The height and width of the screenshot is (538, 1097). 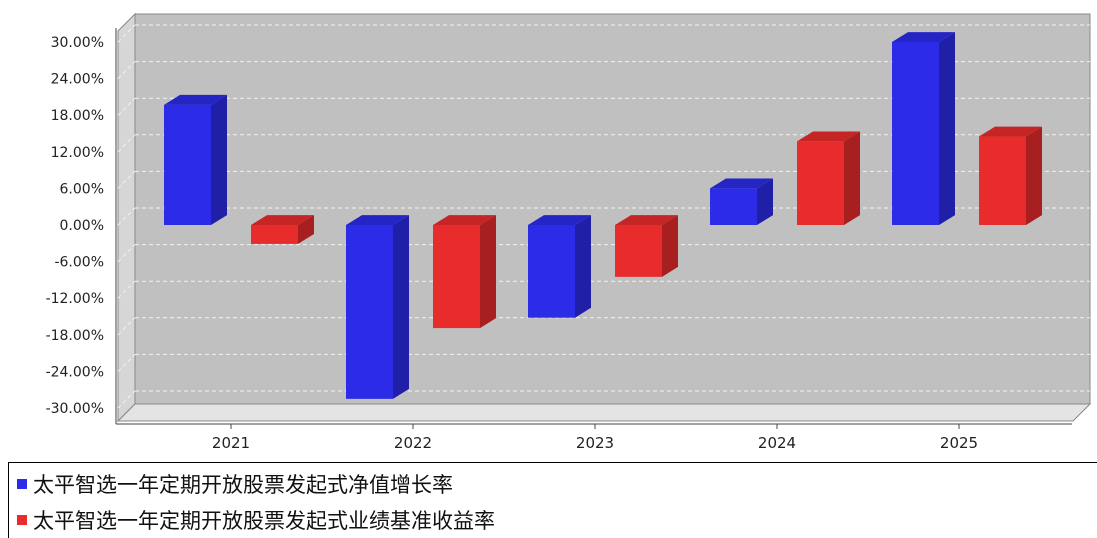 What do you see at coordinates (79, 263) in the screenshot?
I see `y-tick-label: -6.00%` at bounding box center [79, 263].